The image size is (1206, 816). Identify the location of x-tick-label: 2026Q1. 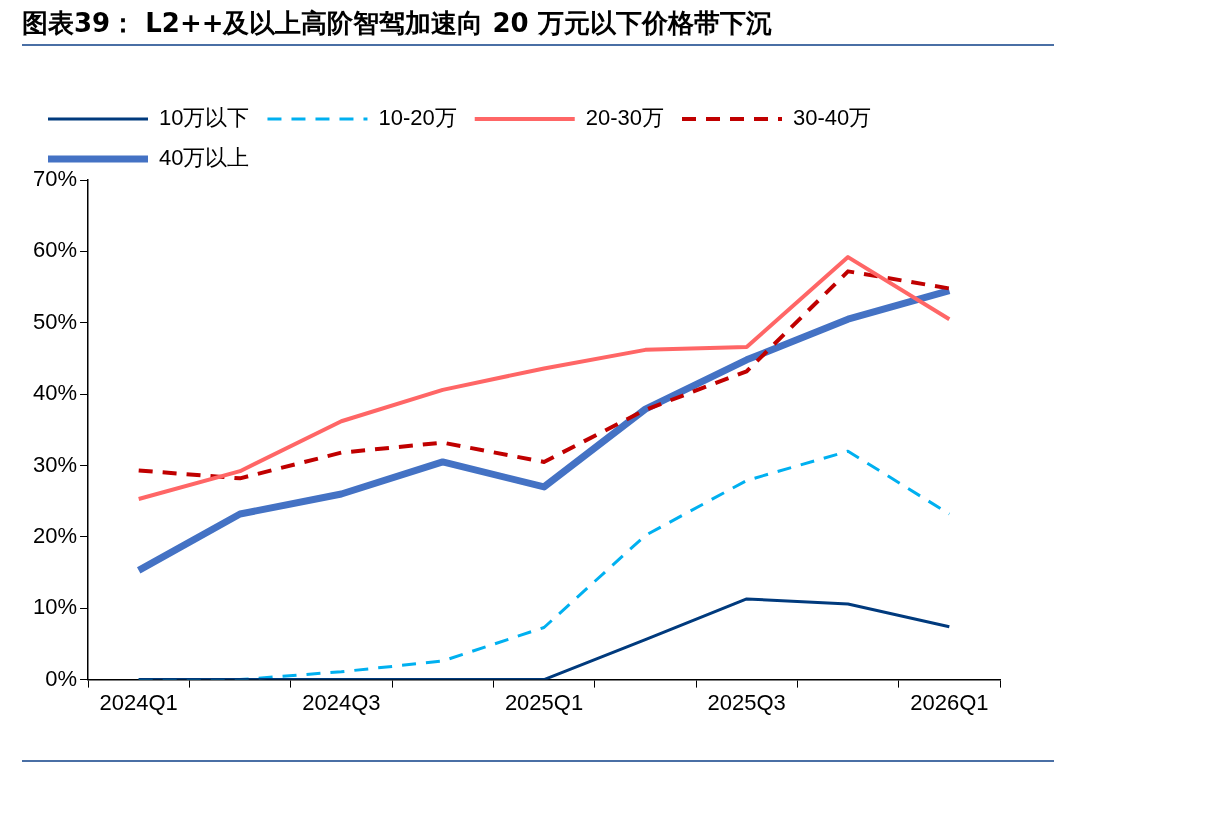
(949, 702).